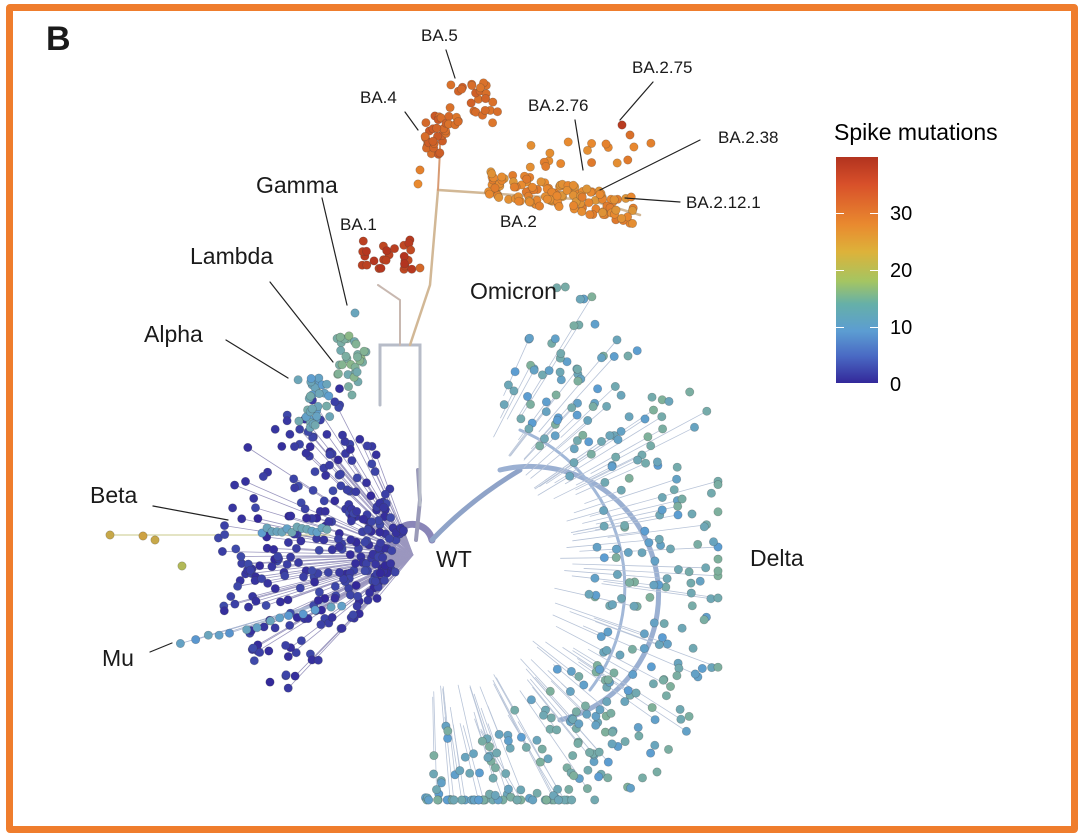  What do you see at coordinates (748, 137) in the screenshot?
I see `label-ba238: BA.2.38` at bounding box center [748, 137].